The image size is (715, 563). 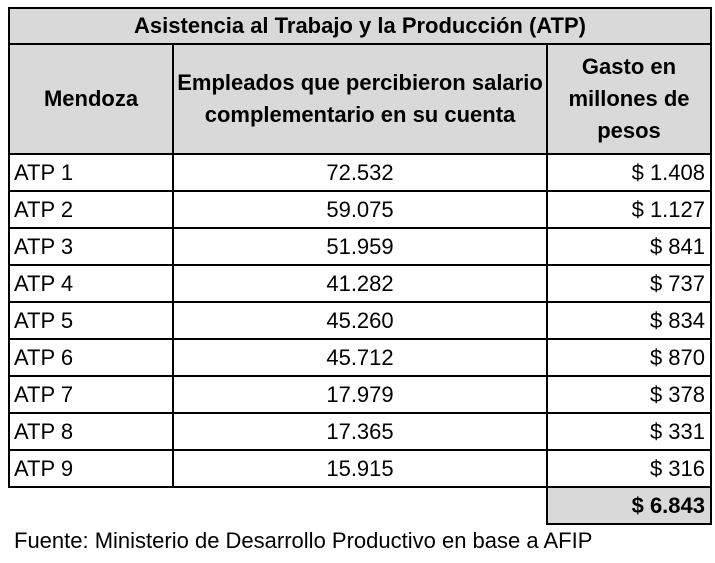 I want to click on table-row: ATP 9 15.915 $ 316, so click(x=360, y=468).